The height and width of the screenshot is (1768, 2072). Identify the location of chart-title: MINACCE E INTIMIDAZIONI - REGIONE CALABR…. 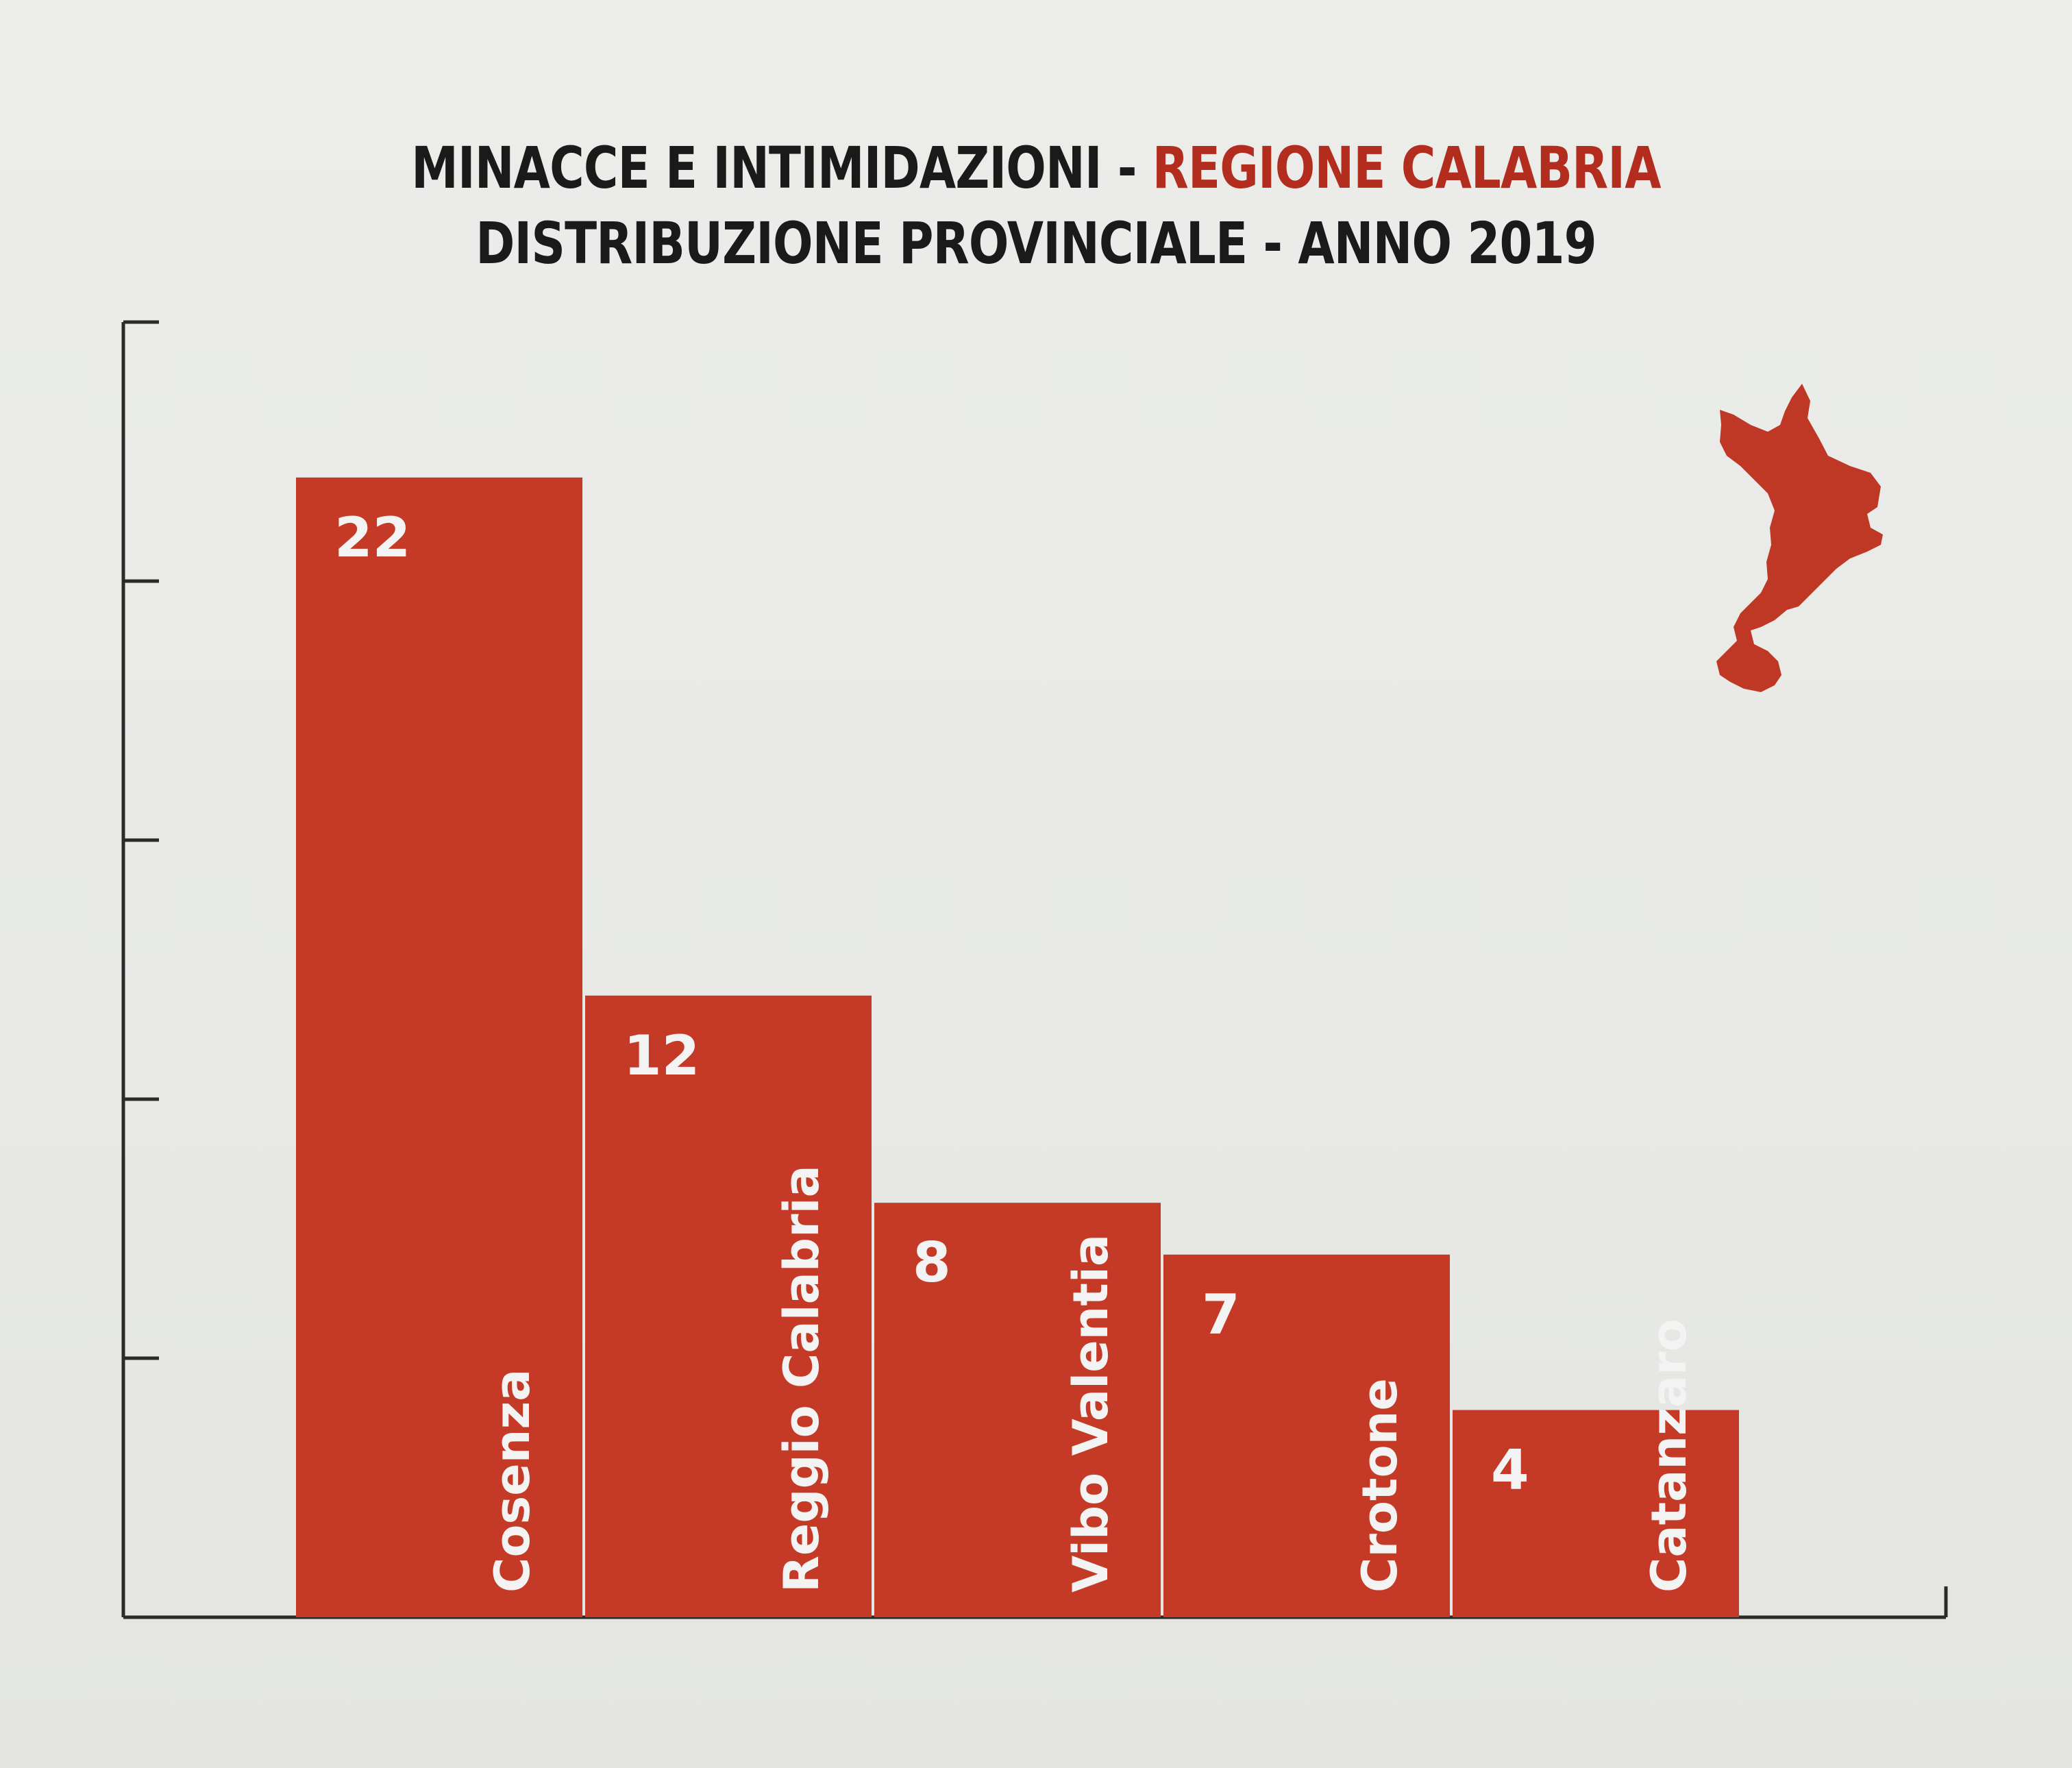
(1036, 205).